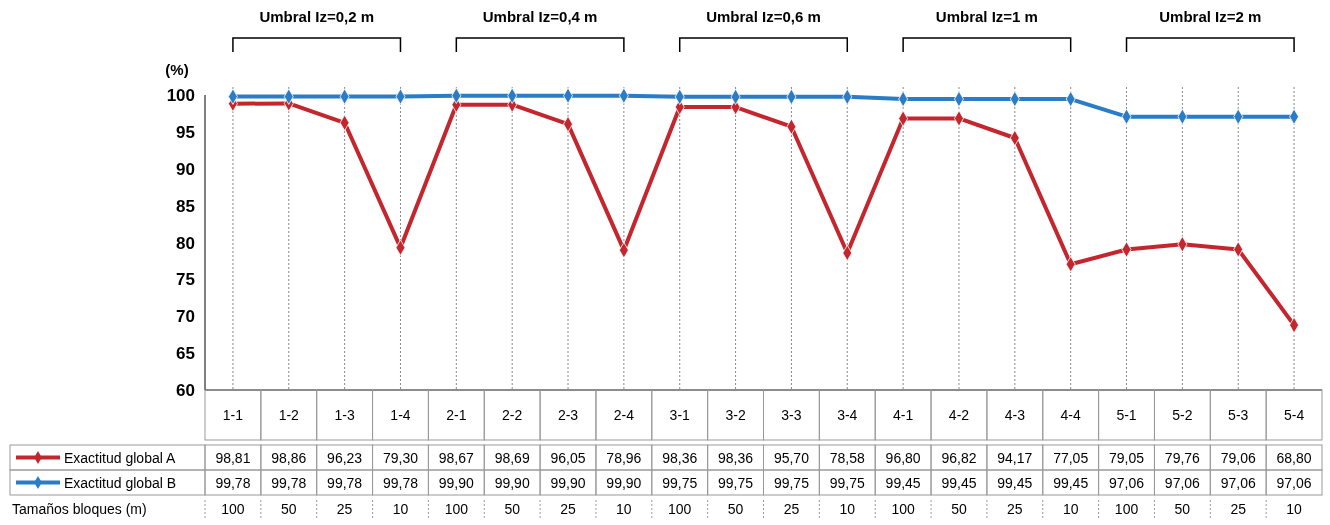  What do you see at coordinates (568, 457) in the screenshot?
I see `data-label: 96,05` at bounding box center [568, 457].